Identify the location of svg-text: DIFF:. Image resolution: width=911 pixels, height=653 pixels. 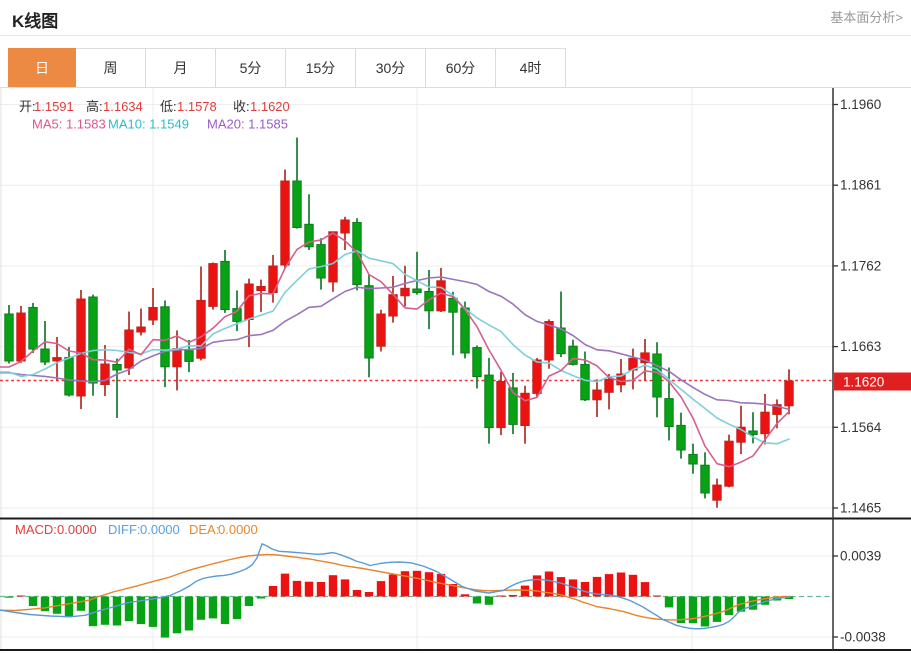
(124, 529).